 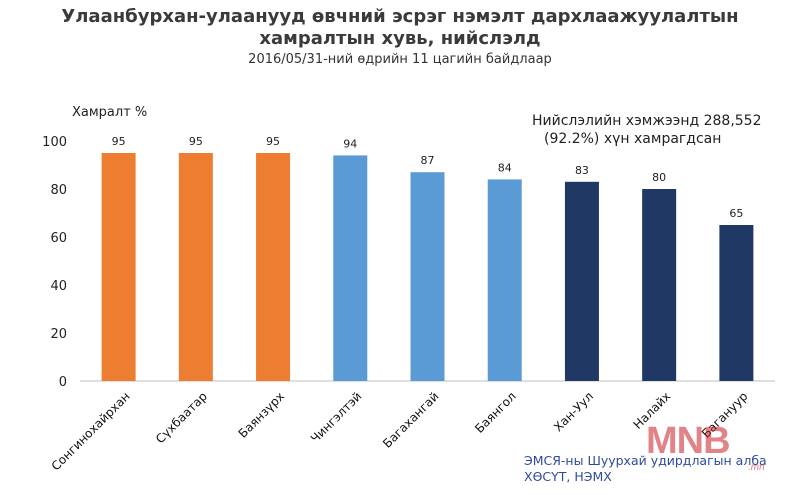 What do you see at coordinates (659, 177) in the screenshot?
I see `data-label: 80` at bounding box center [659, 177].